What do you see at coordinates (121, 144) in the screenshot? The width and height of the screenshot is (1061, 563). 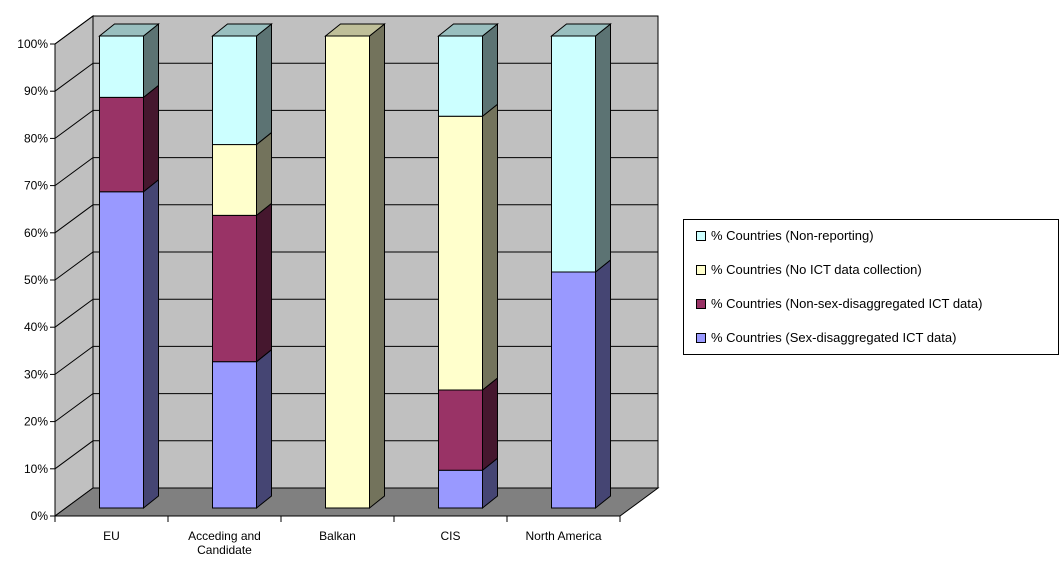 I see `bar-0-1-front` at bounding box center [121, 144].